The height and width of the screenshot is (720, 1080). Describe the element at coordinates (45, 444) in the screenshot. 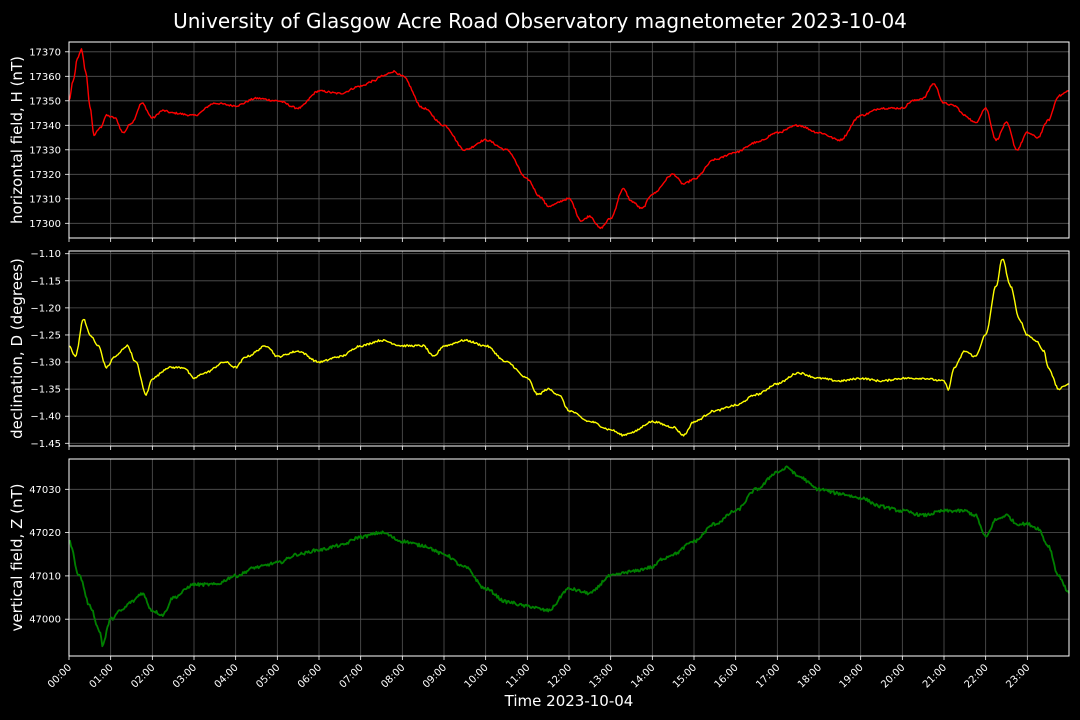

I see `y-tick-label: −1.45` at that location.